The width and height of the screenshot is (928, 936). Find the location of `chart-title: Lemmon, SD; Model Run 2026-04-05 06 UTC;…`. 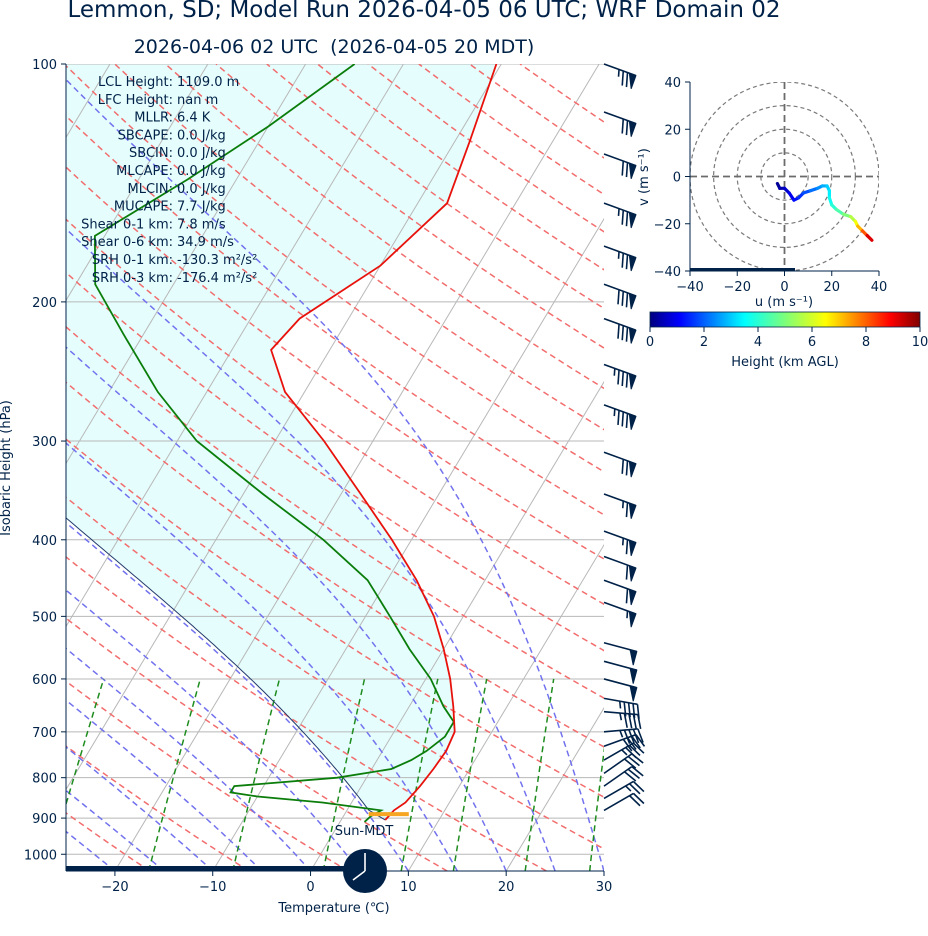

chart-title: Lemmon, SD; Model Run 2026-04-05 06 UTC;… is located at coordinates (424, 11).